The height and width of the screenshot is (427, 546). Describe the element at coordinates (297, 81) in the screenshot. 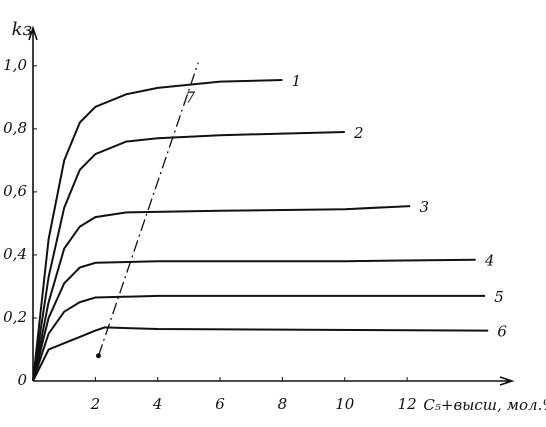

I see `series-label: 1` at that location.